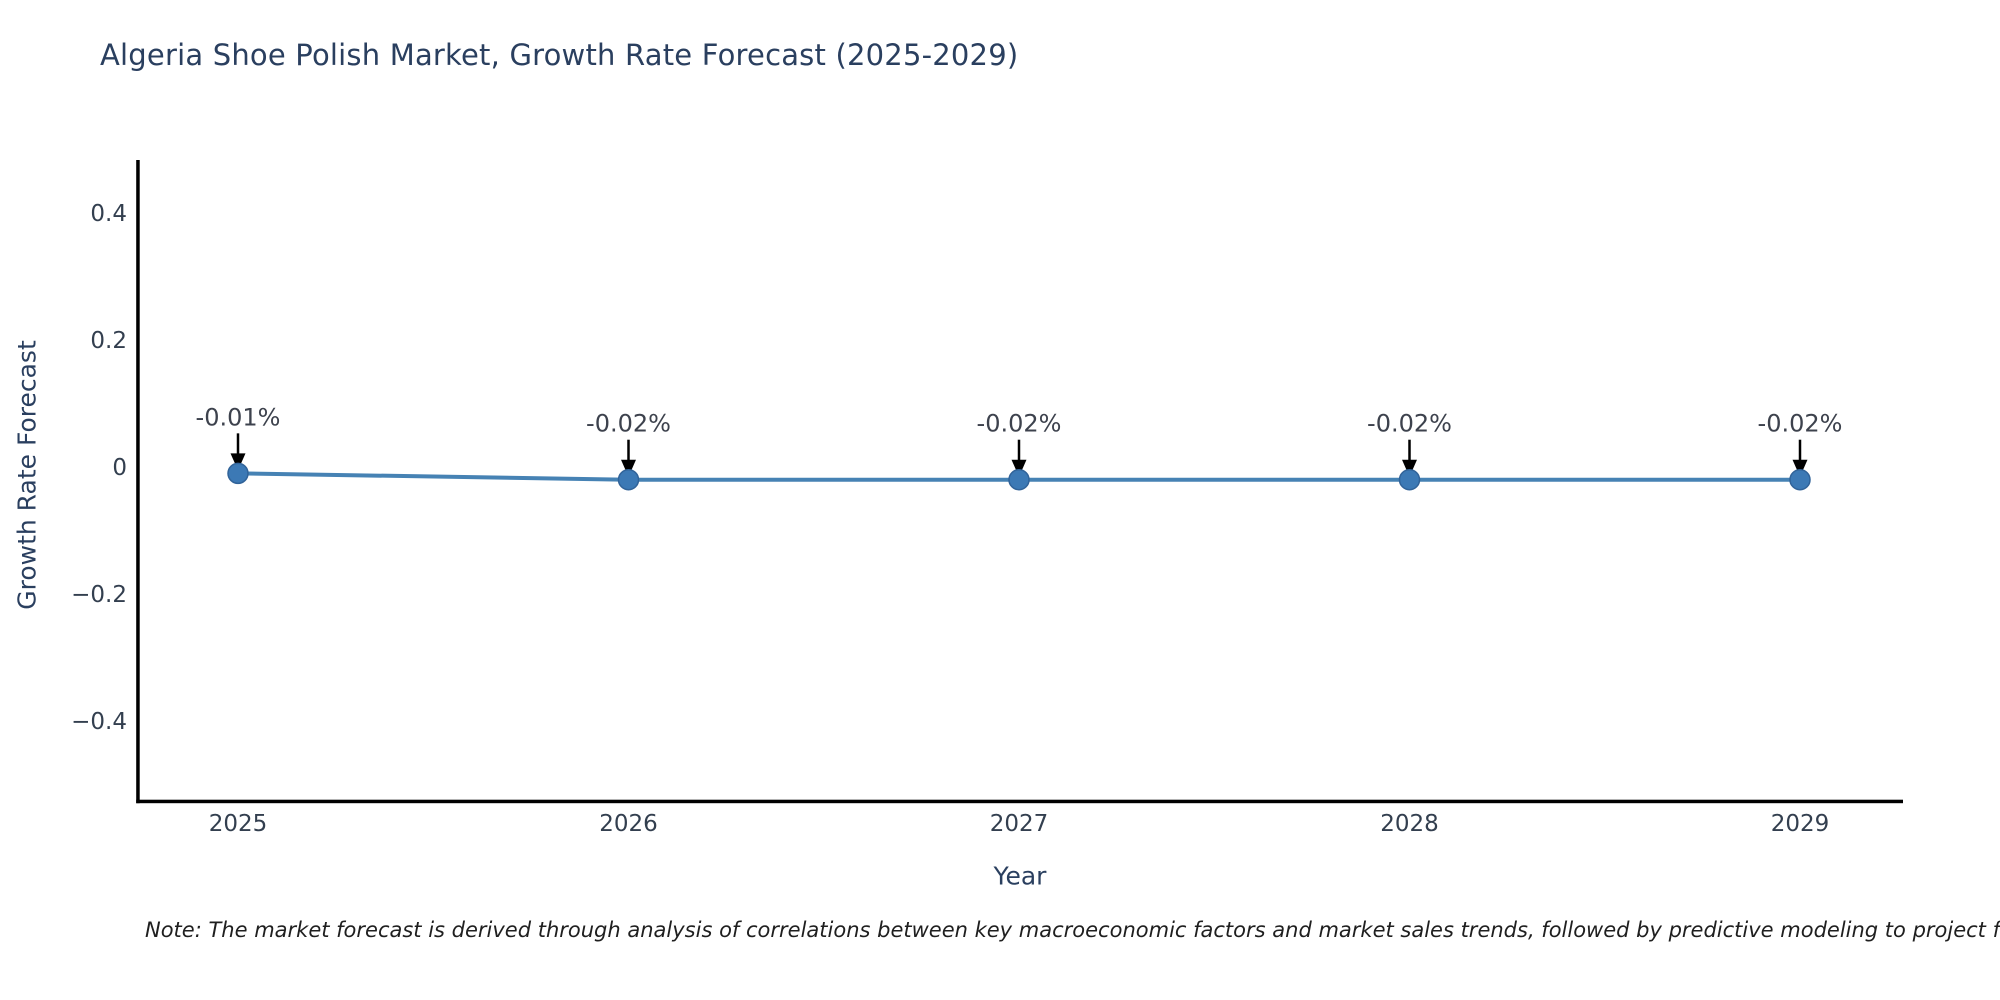 The width and height of the screenshot is (2000, 1000). Describe the element at coordinates (99, 722) in the screenshot. I see `y-tick-label: −0.4` at that location.